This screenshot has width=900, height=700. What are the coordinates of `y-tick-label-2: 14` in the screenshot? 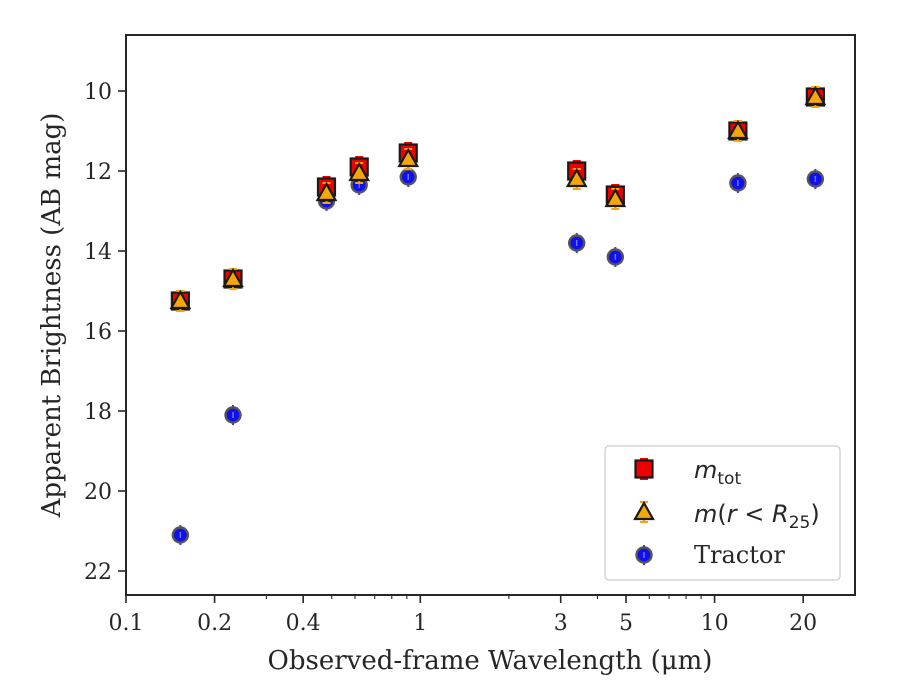 It's located at (98, 252).